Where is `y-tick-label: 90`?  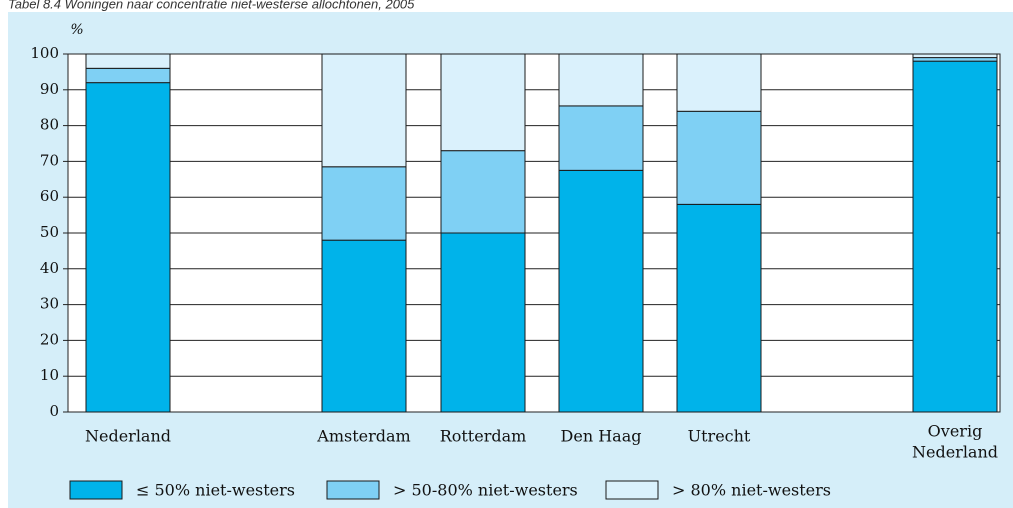
y-tick-label: 90 is located at coordinates (49, 89).